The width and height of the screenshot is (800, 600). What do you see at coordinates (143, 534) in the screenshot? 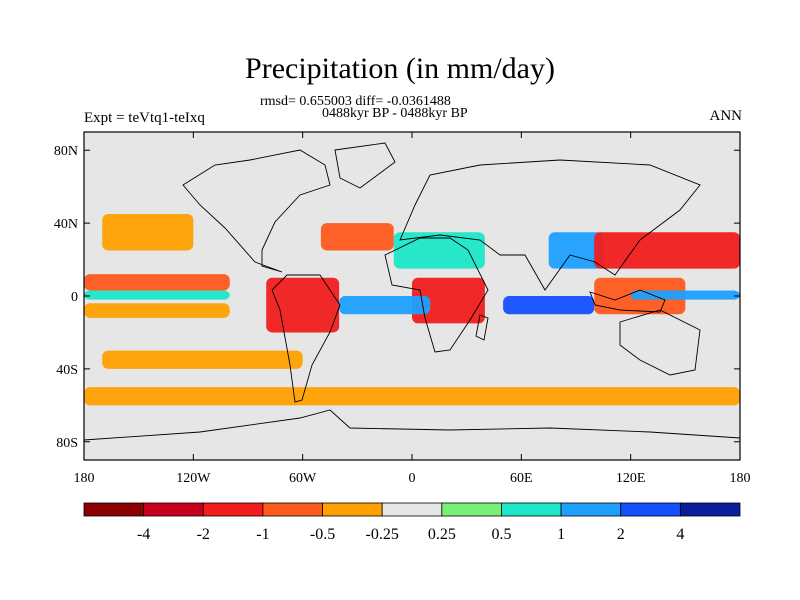
I see `colorbar-label-0: -4` at bounding box center [143, 534].